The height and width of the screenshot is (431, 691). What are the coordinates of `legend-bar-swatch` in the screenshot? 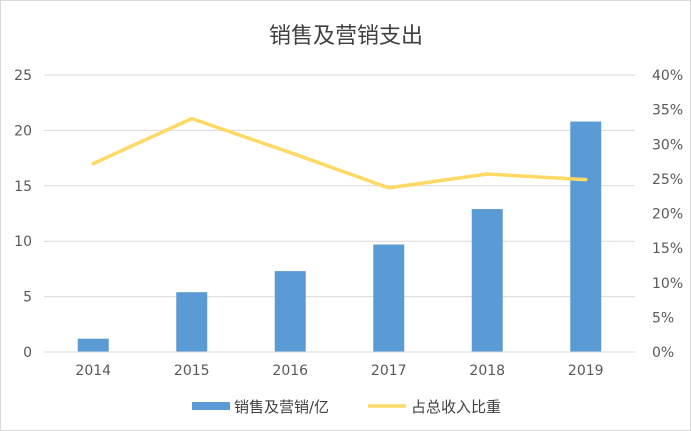 It's located at (211, 406).